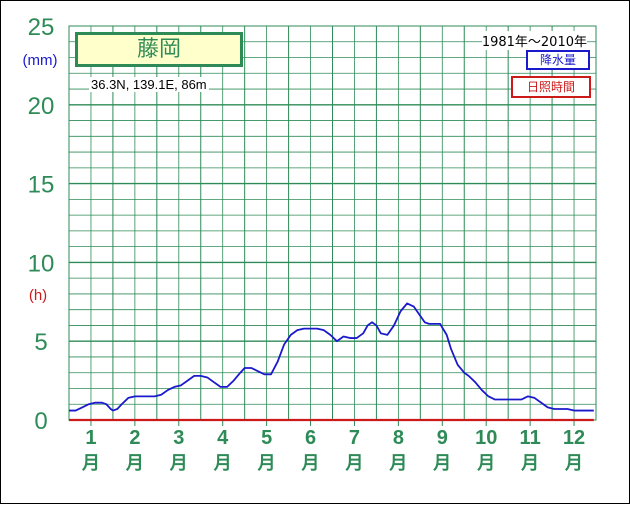 This screenshot has height=505, width=630. What do you see at coordinates (551, 87) in the screenshot?
I see `legend-sunshine: 日照時間` at bounding box center [551, 87].